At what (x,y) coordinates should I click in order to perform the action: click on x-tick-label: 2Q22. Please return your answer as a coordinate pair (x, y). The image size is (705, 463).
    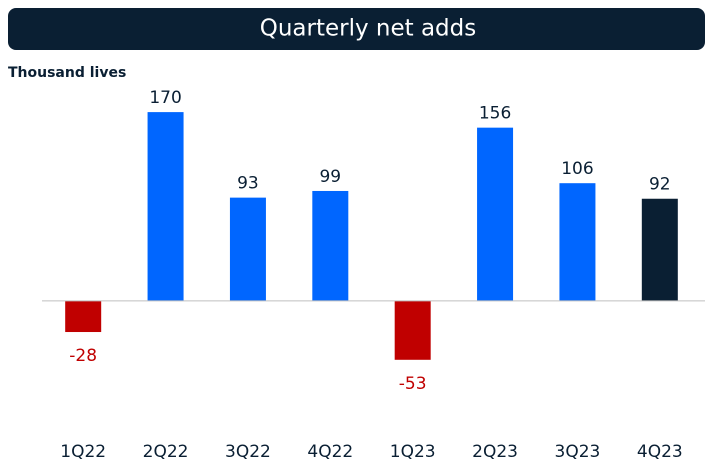
    Looking at the image, I should click on (166, 452).